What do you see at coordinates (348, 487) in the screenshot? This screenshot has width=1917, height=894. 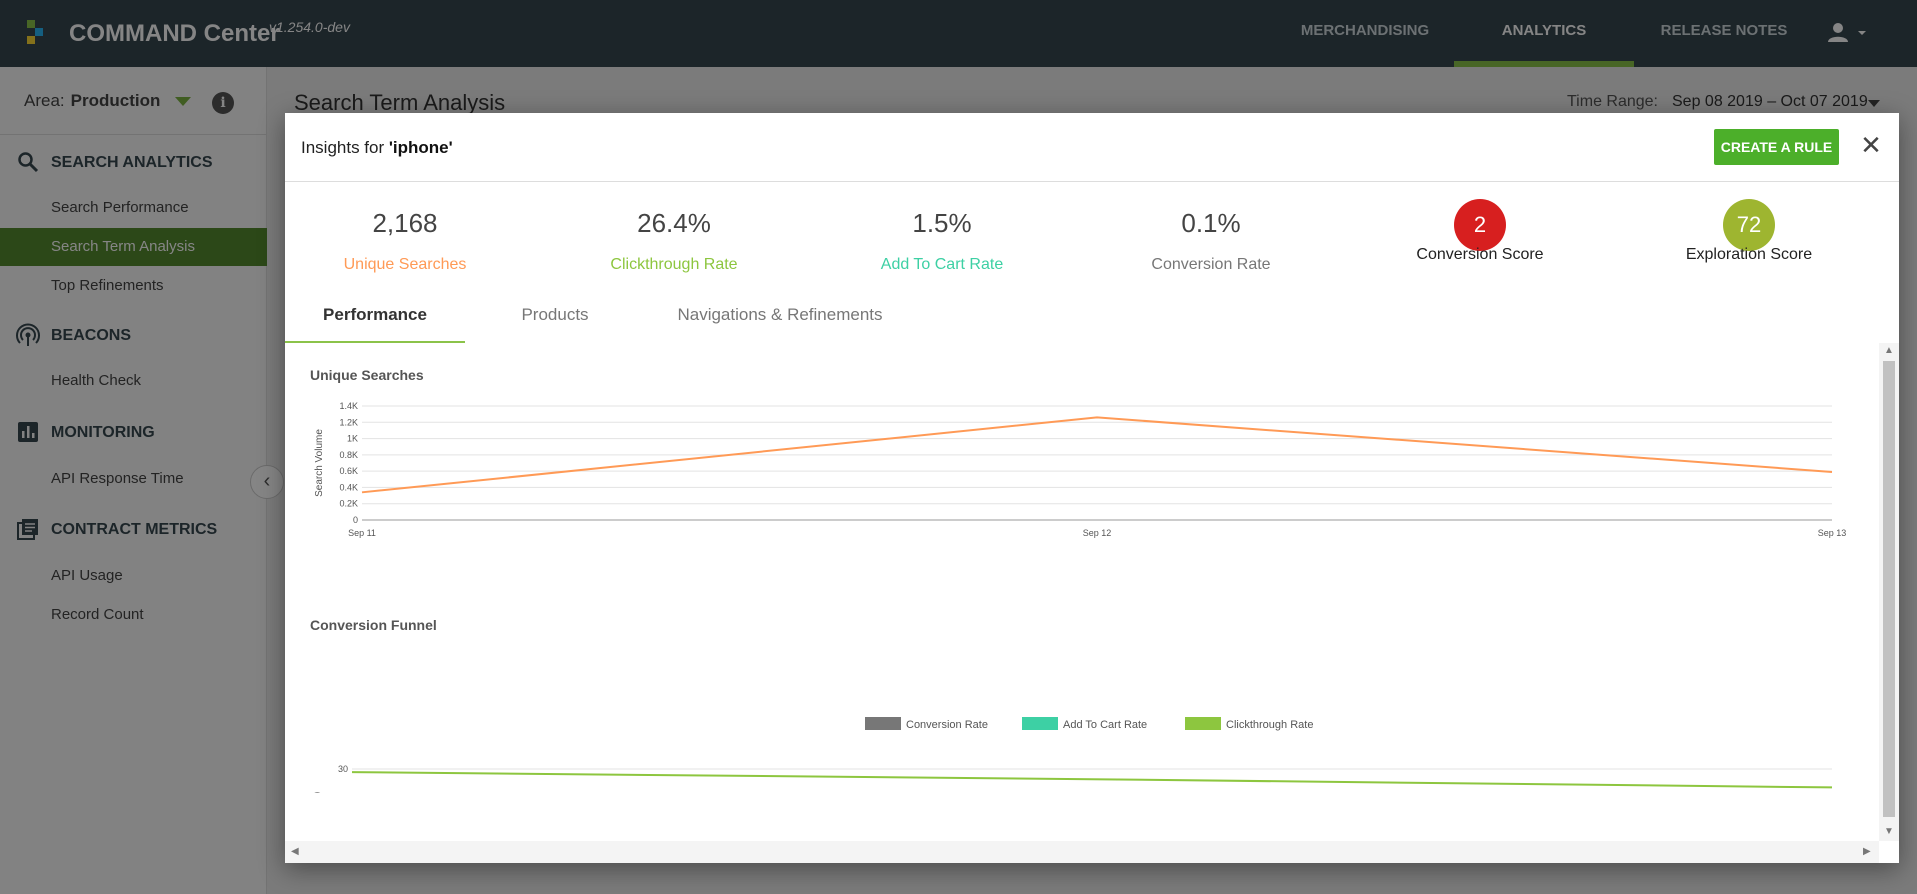 I see `y-tick-label: 0.4K` at bounding box center [348, 487].